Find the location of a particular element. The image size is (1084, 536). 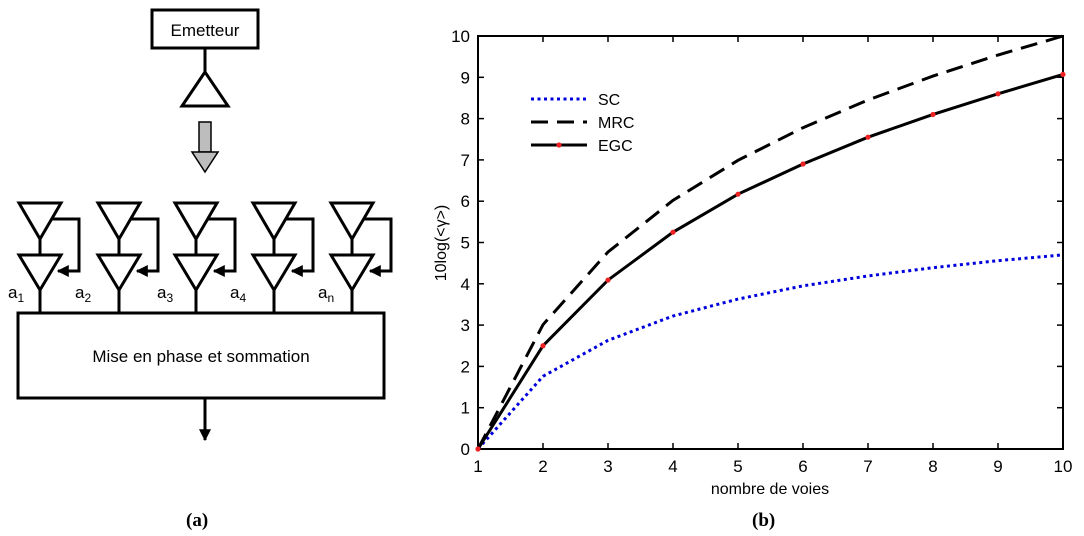

legend-label: MRC is located at coordinates (616, 123).